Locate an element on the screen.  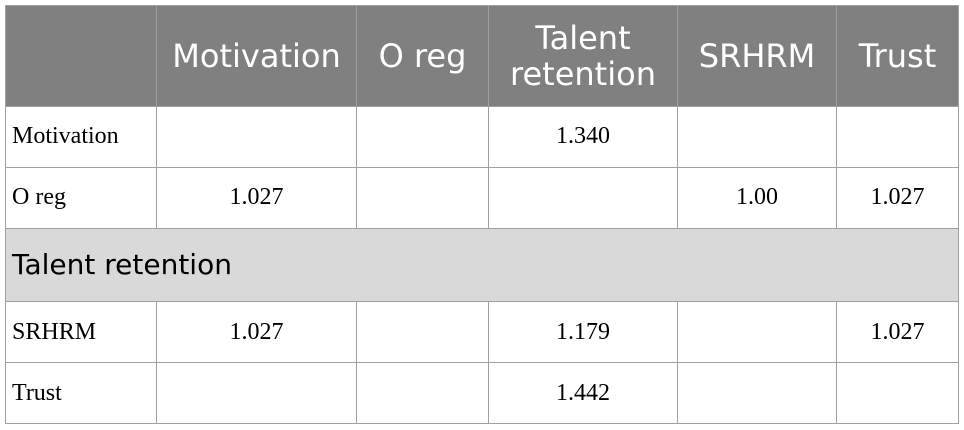
row-label: Motivation is located at coordinates (81, 137).